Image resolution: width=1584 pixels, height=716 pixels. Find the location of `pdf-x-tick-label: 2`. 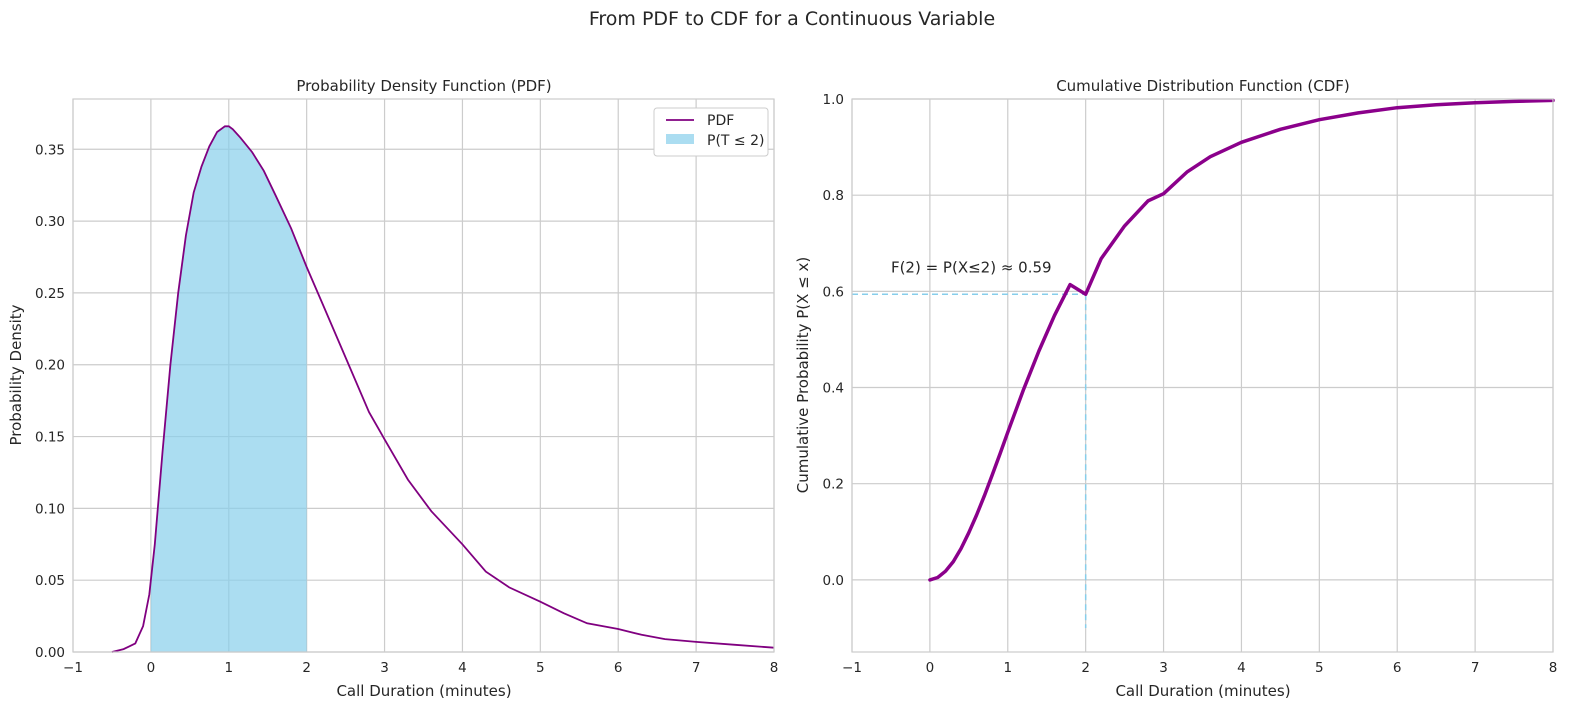

pdf-x-tick-label: 2 is located at coordinates (306, 668).